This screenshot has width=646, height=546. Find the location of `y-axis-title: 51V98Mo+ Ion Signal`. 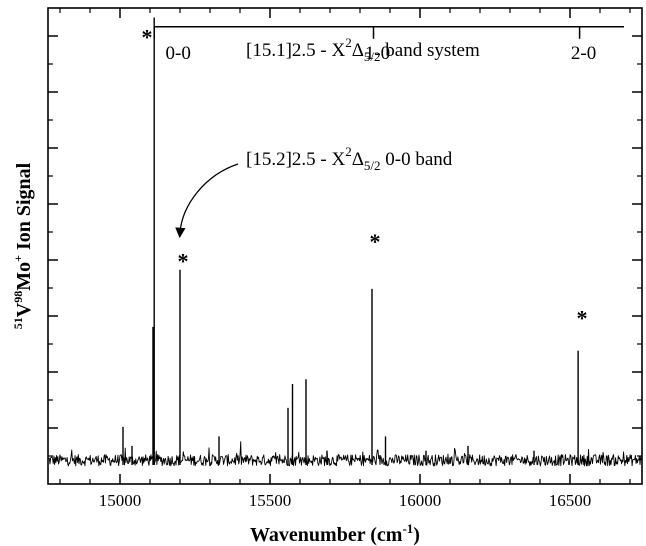

y-axis-title: 51V98Mo+ Ion Signal is located at coordinates (23, 245).